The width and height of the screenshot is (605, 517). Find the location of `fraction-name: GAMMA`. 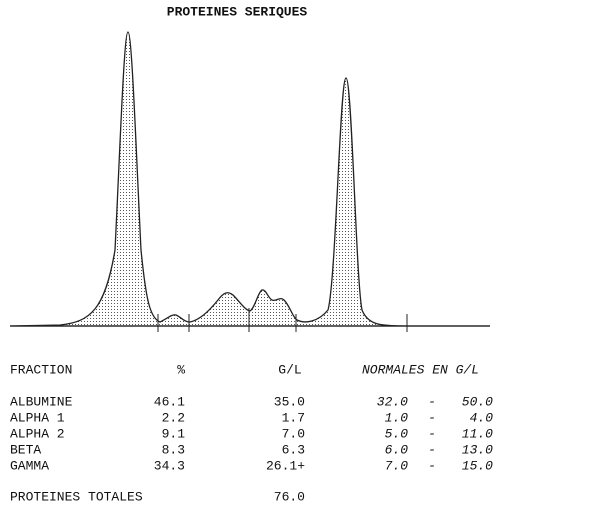

fraction-name: GAMMA is located at coordinates (29, 465).